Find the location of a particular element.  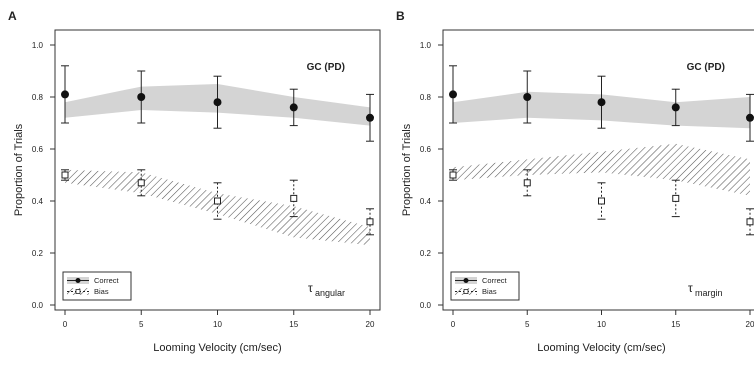

bias-model-band is located at coordinates (601, 169).